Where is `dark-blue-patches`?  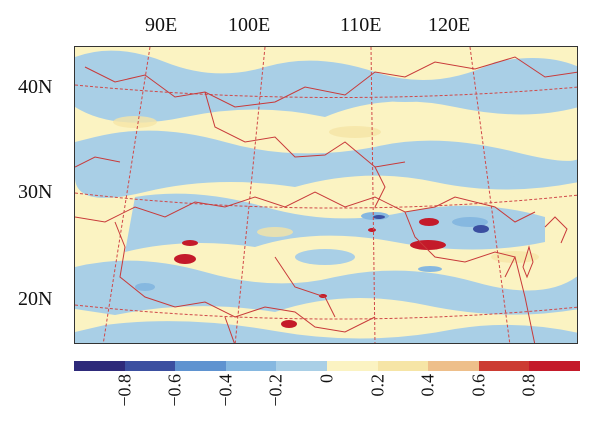 dark-blue-patches is located at coordinates (431, 224).